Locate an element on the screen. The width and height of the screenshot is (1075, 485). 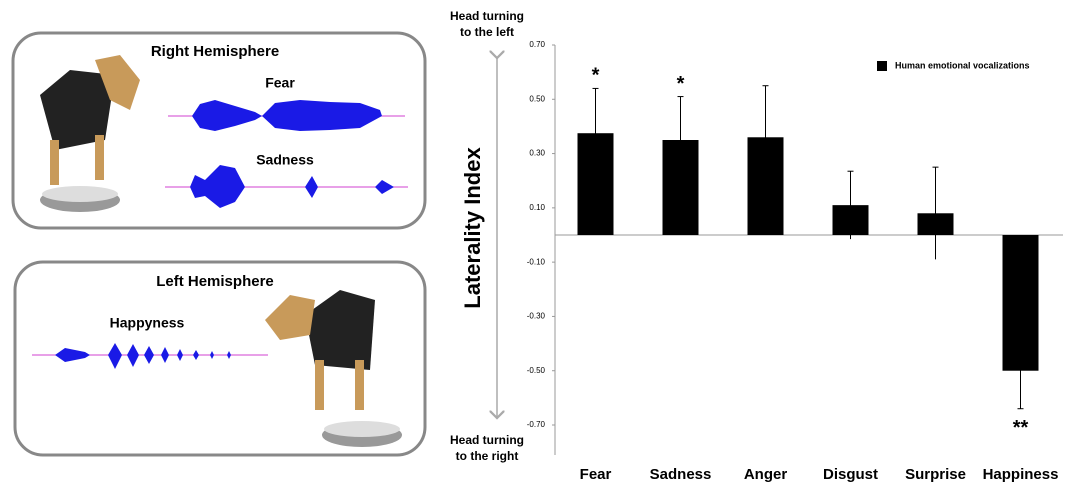
panel-title: Left Hemisphere is located at coordinates (215, 281).